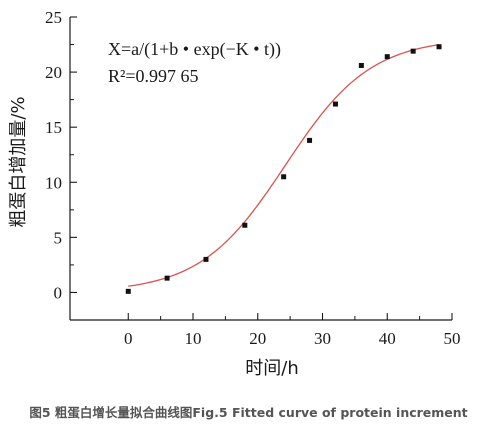 The height and width of the screenshot is (436, 497). I want to click on x-axis-title: 时间/h, so click(271, 368).